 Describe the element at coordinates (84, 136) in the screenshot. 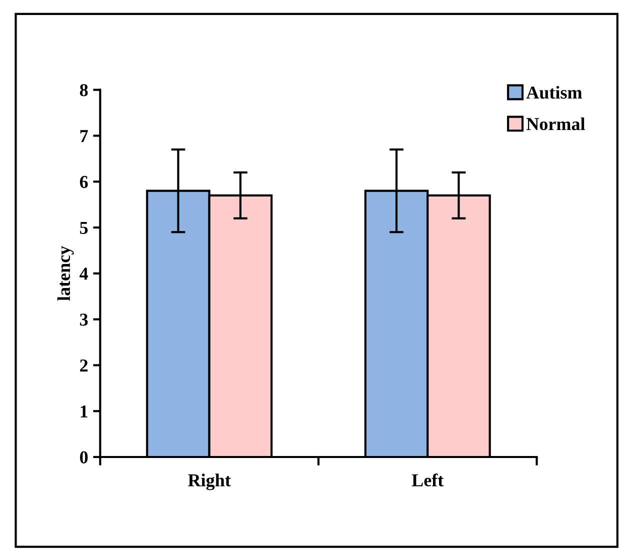

I see `y-tick-label: 7` at that location.